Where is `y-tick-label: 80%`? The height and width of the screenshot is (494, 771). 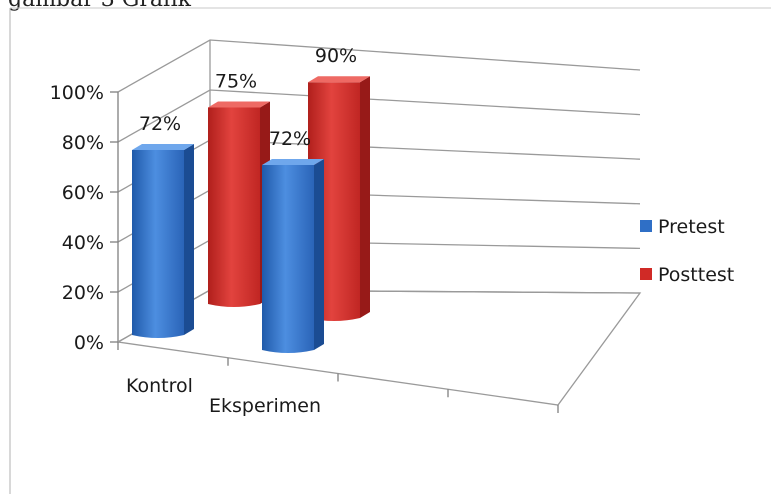 y-tick-label: 80% is located at coordinates (83, 143).